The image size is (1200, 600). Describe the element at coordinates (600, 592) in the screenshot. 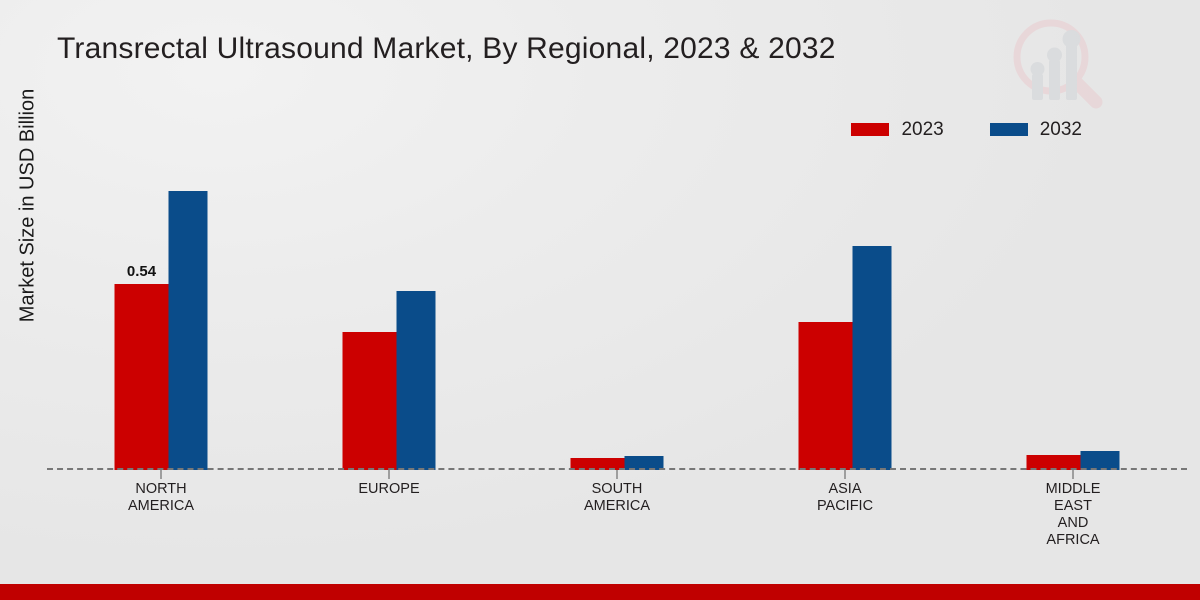

I see `footer-bar` at that location.